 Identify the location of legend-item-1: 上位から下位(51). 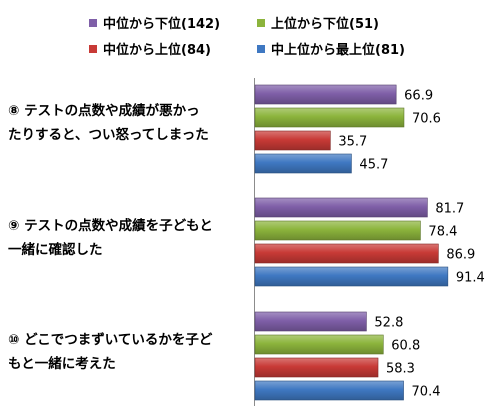
(318, 22).